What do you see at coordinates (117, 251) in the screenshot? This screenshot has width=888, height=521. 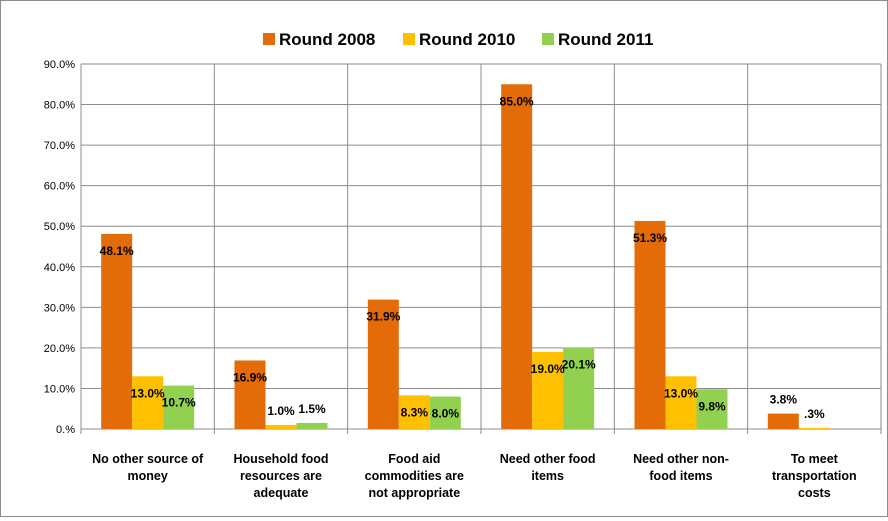 I see `data-label: 48.1%` at bounding box center [117, 251].